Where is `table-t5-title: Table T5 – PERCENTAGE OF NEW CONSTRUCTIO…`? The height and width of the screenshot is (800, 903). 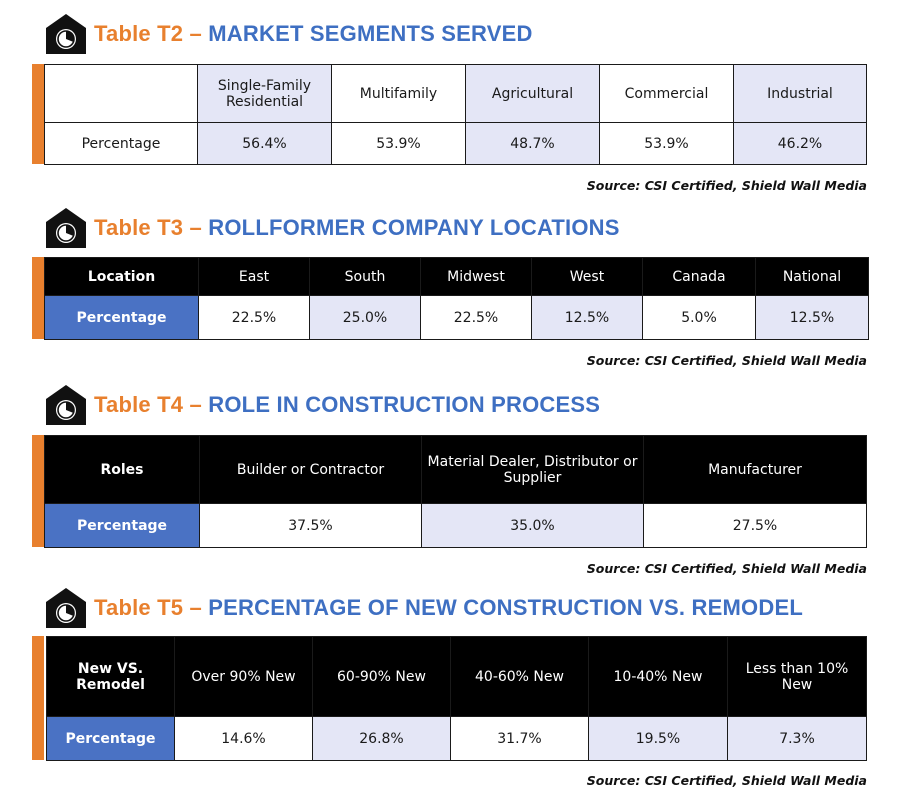 table-t5-title: Table T5 – PERCENTAGE OF NEW CONSTRUCTIO… is located at coordinates (448, 608).